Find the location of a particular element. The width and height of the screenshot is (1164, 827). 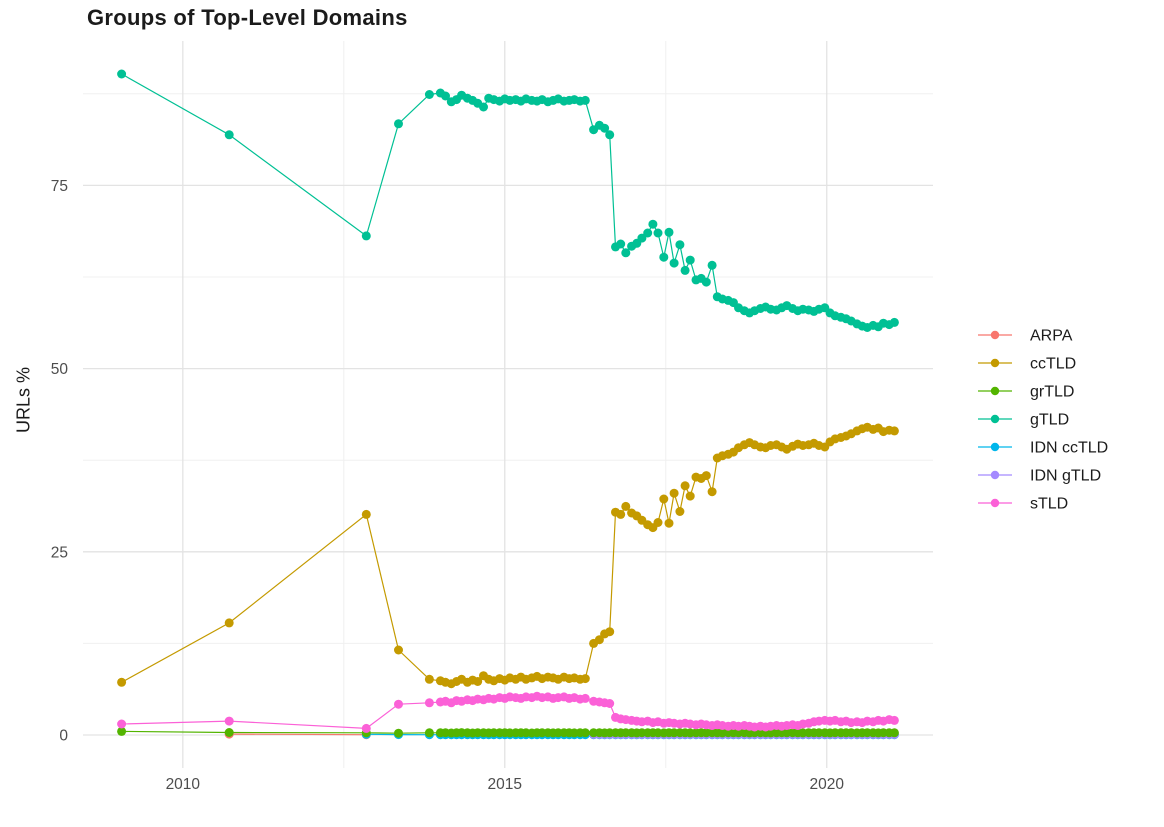

legend-label-idn-gtld: IDN gTLD is located at coordinates (1065, 476).